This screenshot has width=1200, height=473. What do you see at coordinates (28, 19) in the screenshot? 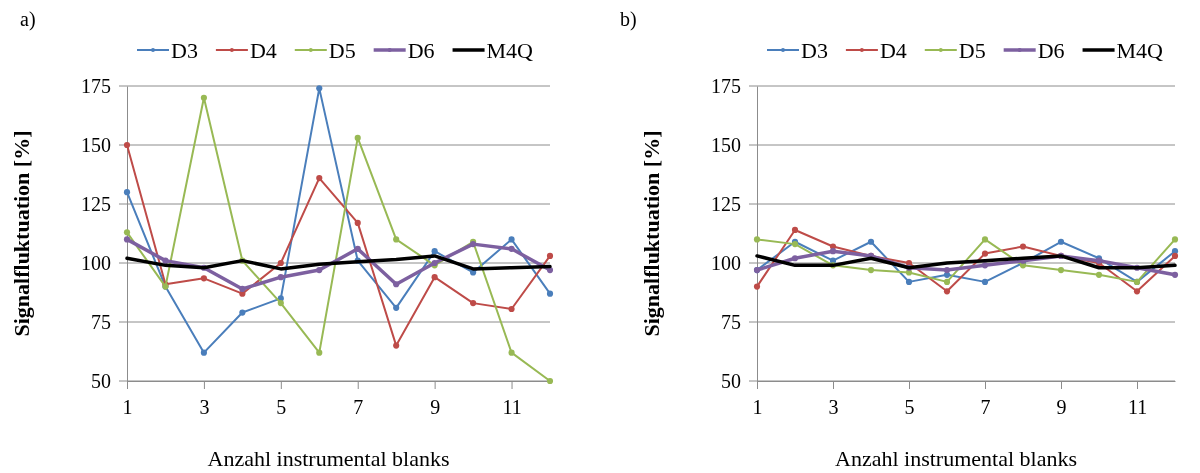
I see `chart-title: a)` at bounding box center [28, 19].